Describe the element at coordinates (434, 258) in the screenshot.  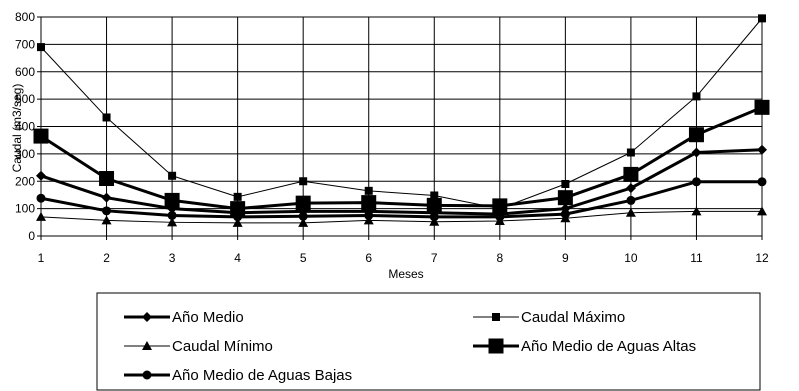
I see `x-tick-label: 7` at that location.